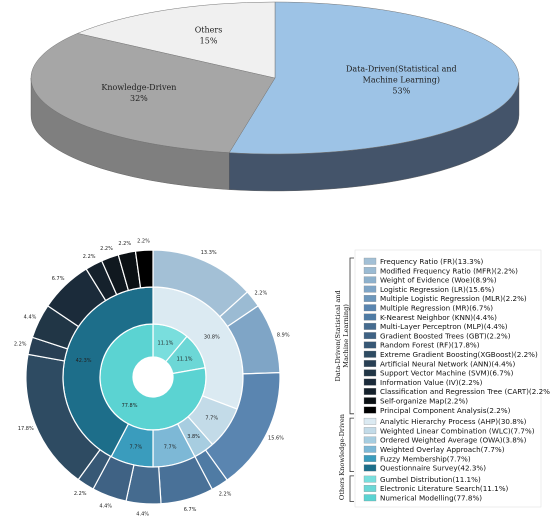  Describe the element at coordinates (447, 373) in the screenshot. I see `legend-item-label: Support Vector Machine (SVM)(6.7%)` at that location.